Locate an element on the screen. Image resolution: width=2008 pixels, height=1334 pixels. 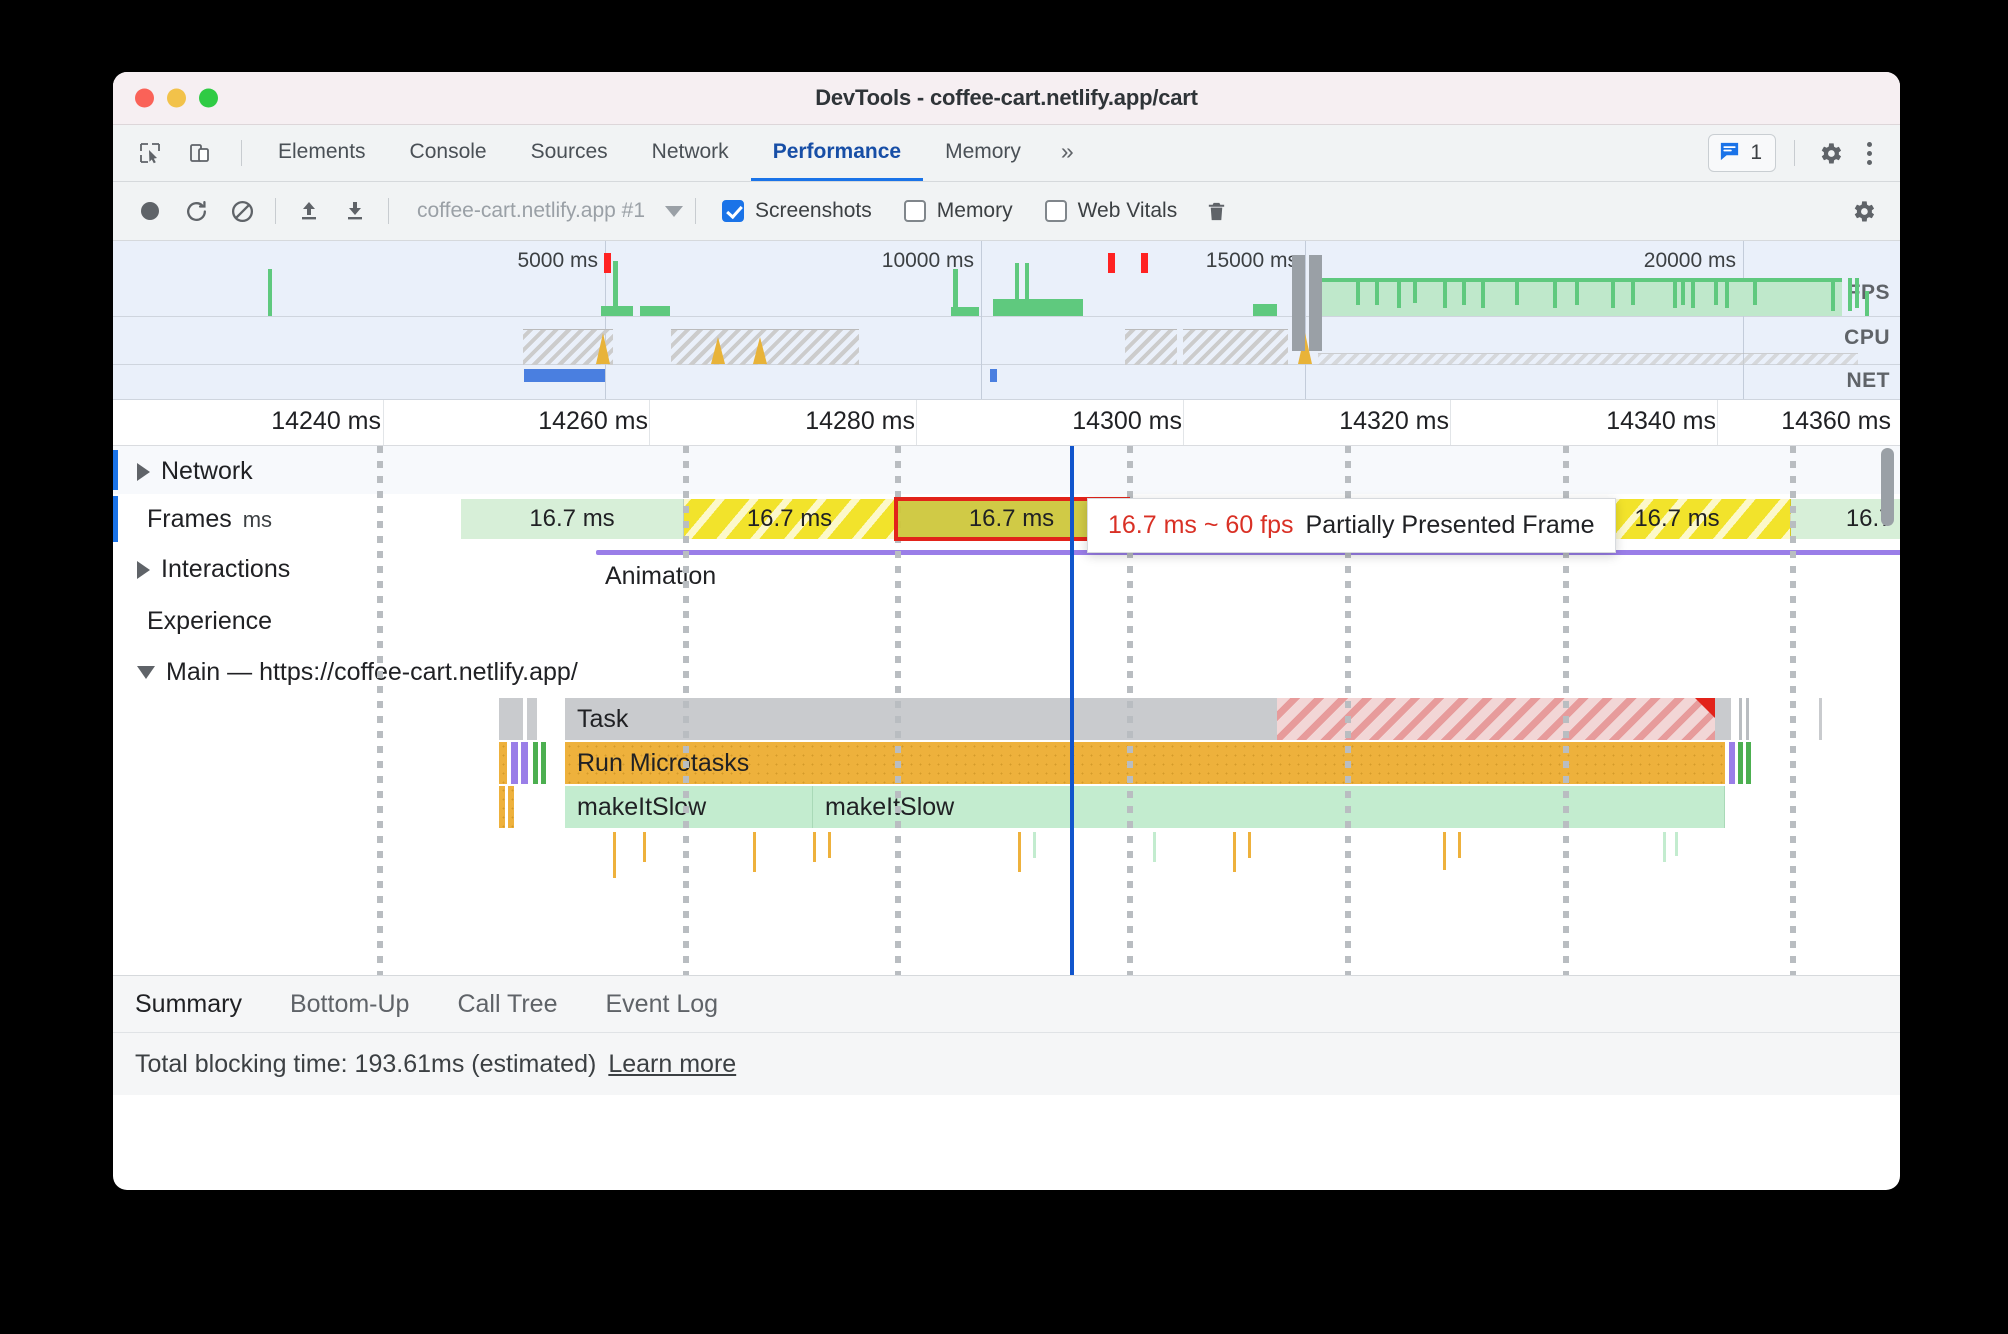
track-label-experience: Experience is located at coordinates (209, 621).